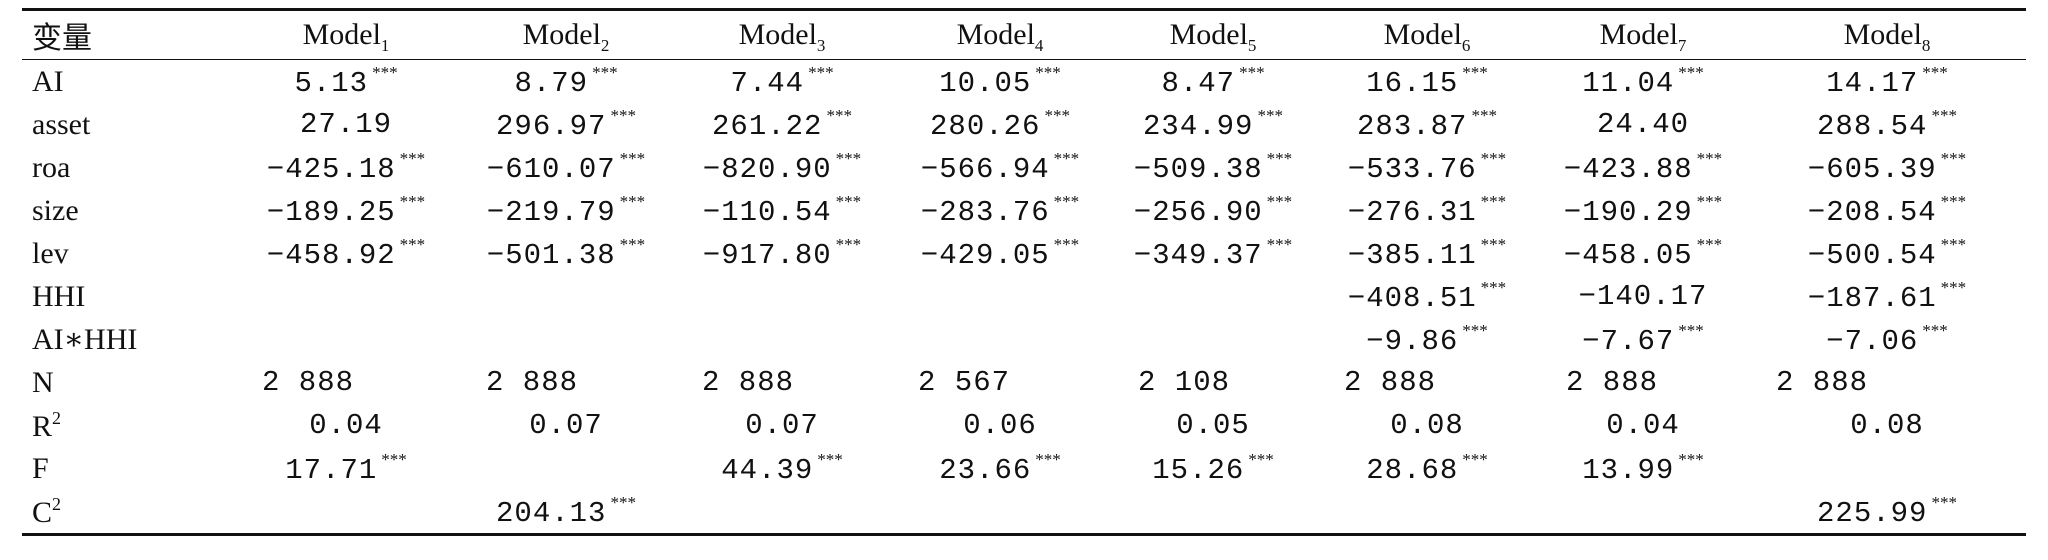  What do you see at coordinates (767, 126) in the screenshot?
I see `cell-value: 261.22` at bounding box center [767, 126].